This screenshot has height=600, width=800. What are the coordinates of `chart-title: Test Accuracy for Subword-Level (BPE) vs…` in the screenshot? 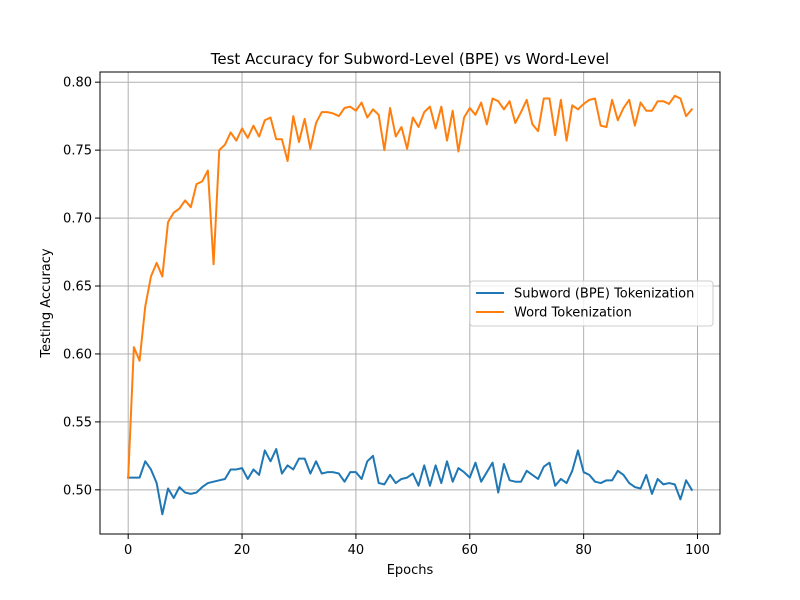 It's located at (409, 59).